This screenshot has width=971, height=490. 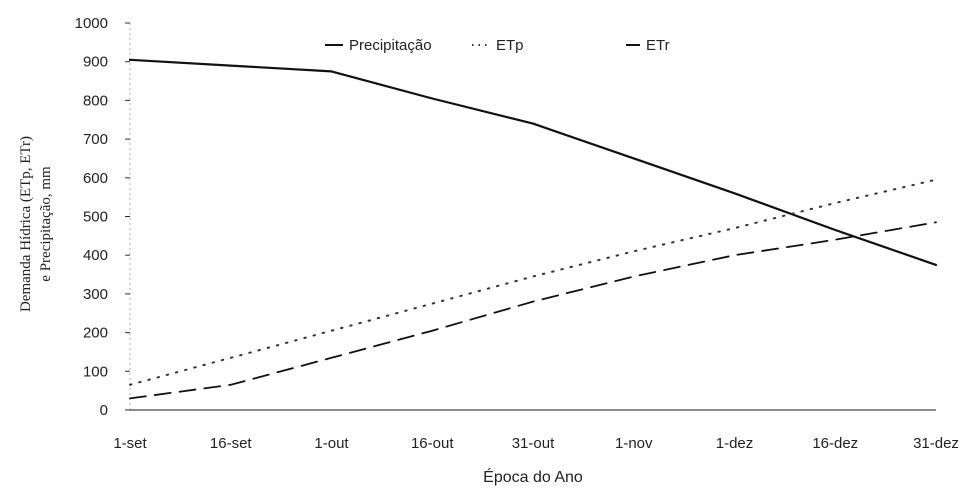 I want to click on x-tick-label: 31-dez, so click(x=936, y=443).